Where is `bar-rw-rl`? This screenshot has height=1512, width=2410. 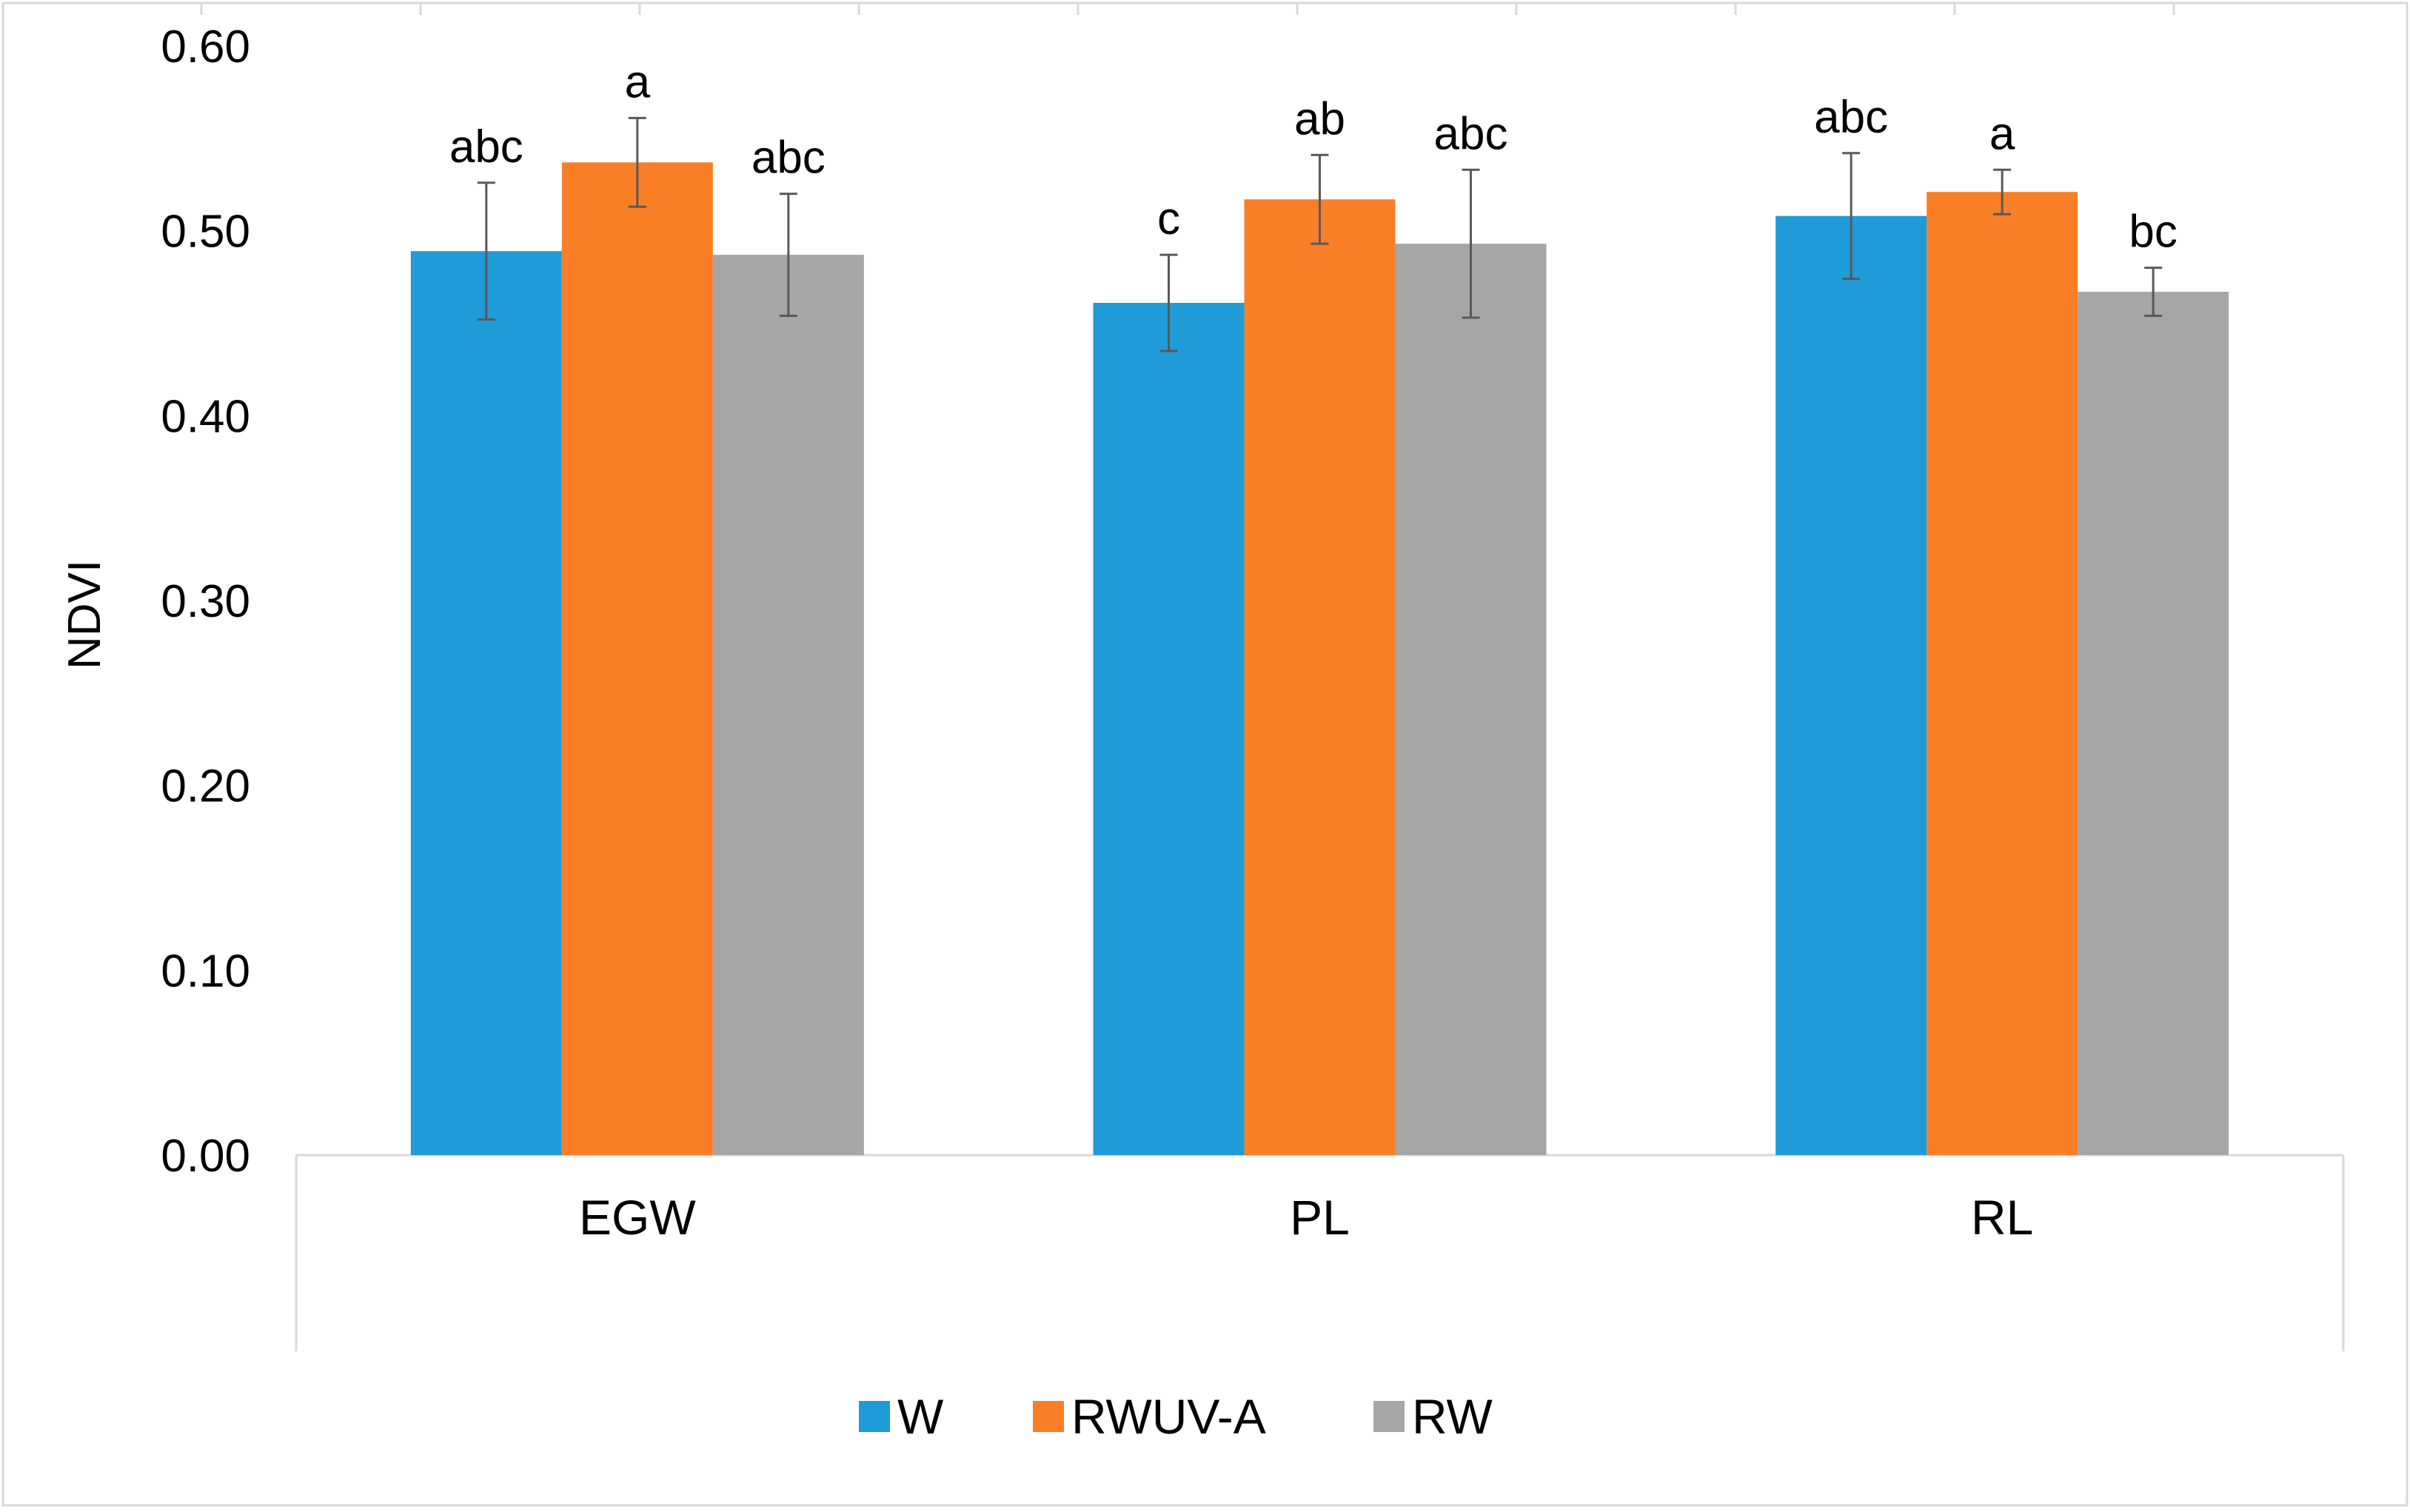 bar-rw-rl is located at coordinates (2153, 724).